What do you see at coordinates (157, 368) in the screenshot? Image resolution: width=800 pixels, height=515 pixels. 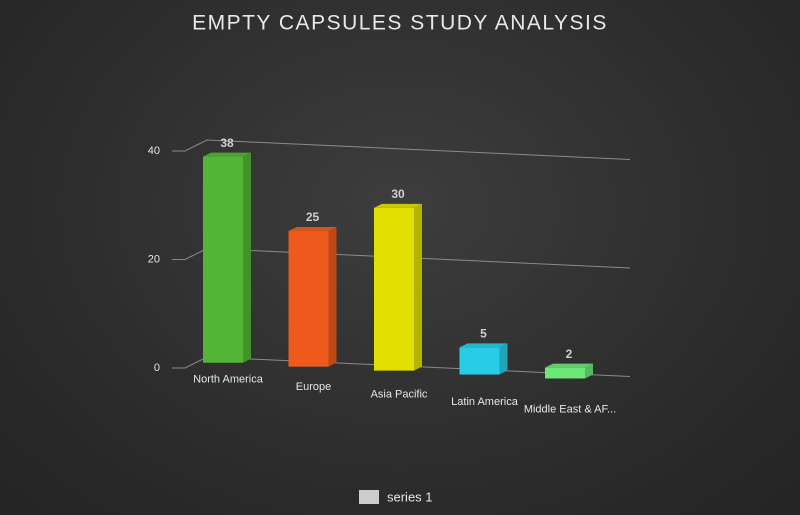 I see `y-tick-label: 0` at bounding box center [157, 368].